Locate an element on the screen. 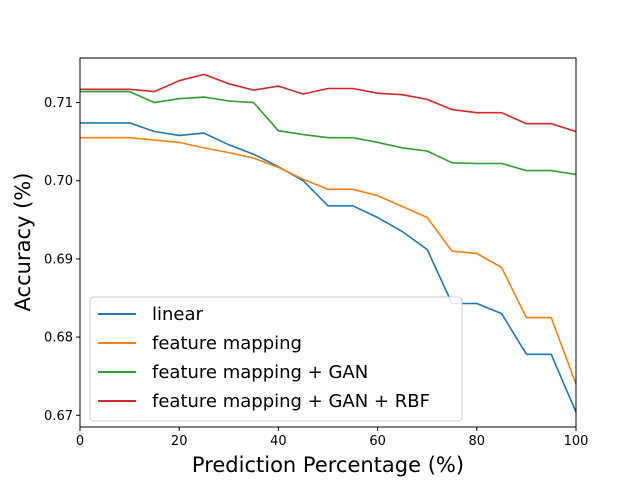 Image resolution: width=640 pixels, height=480 pixels. y-tick-label: 0.67 is located at coordinates (58, 416).